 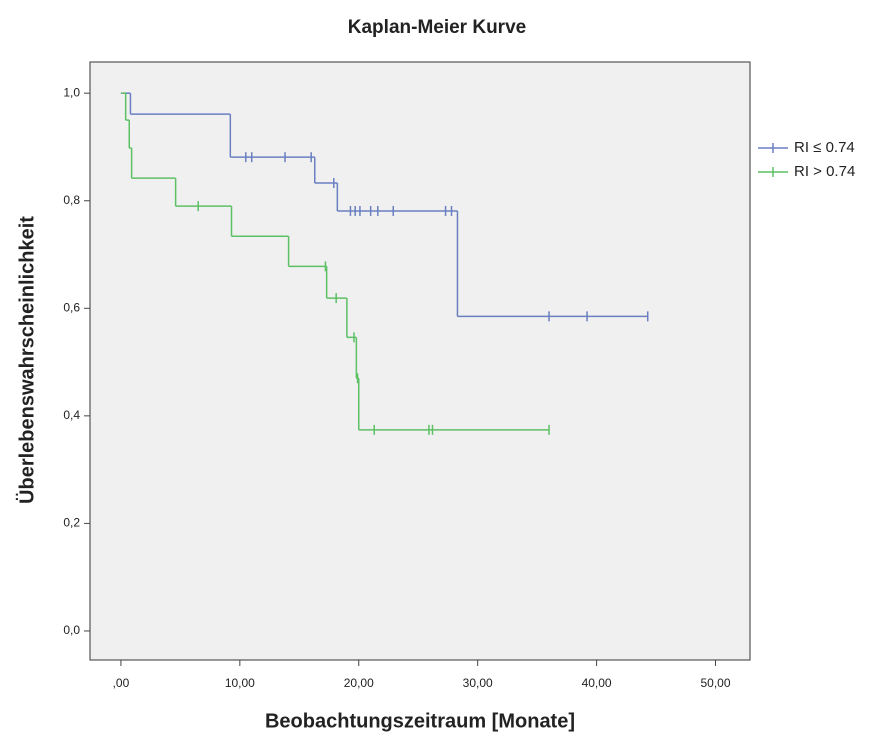 I want to click on y-tick-label: 0,0, so click(x=71, y=630).